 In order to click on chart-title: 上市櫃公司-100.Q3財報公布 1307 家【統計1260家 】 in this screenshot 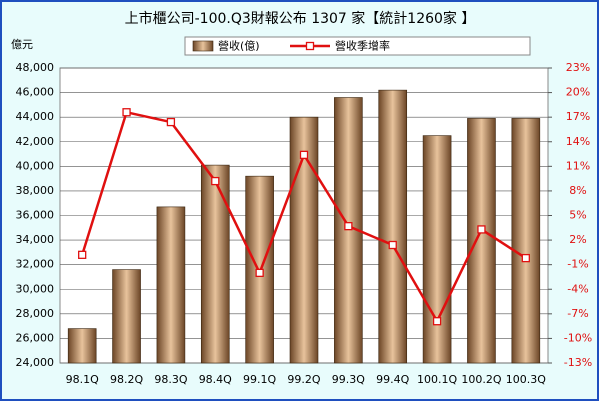, I will do `click(300, 18)`.